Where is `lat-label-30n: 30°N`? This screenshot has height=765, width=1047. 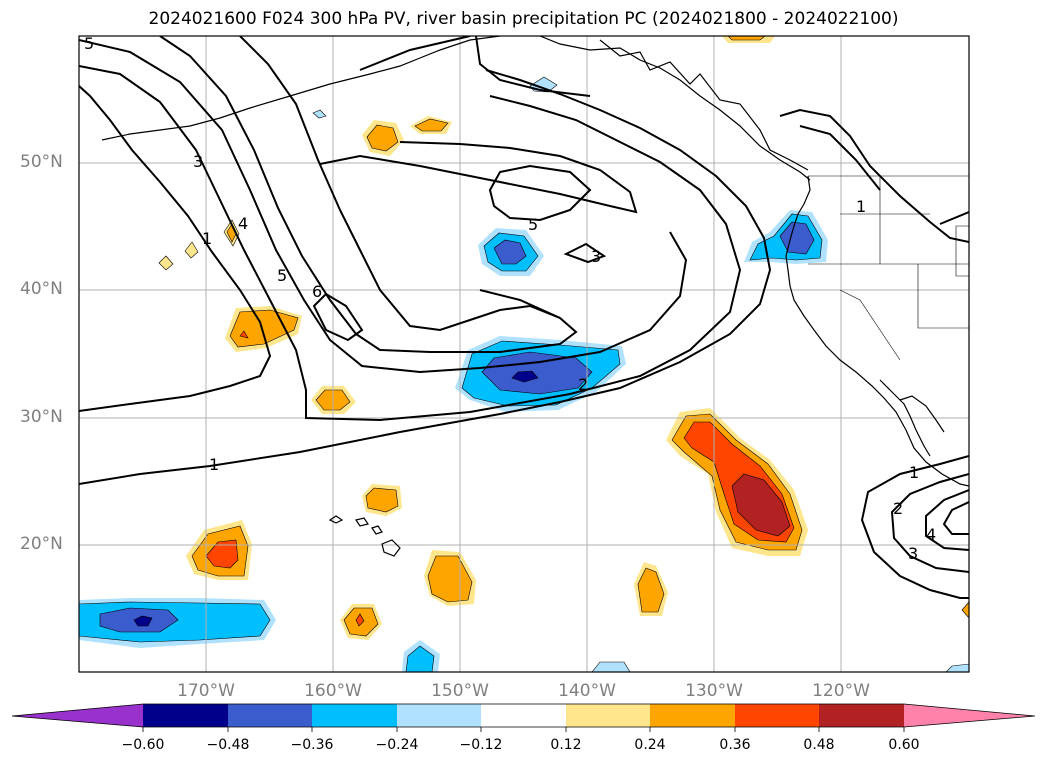 lat-label-30n: 30°N is located at coordinates (41, 417).